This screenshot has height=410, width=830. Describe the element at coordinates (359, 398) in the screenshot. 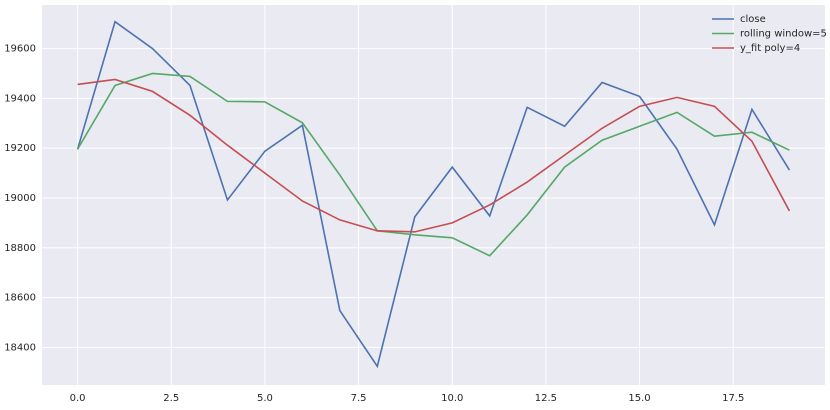

I see `x-tick-label: 7.5` at that location.